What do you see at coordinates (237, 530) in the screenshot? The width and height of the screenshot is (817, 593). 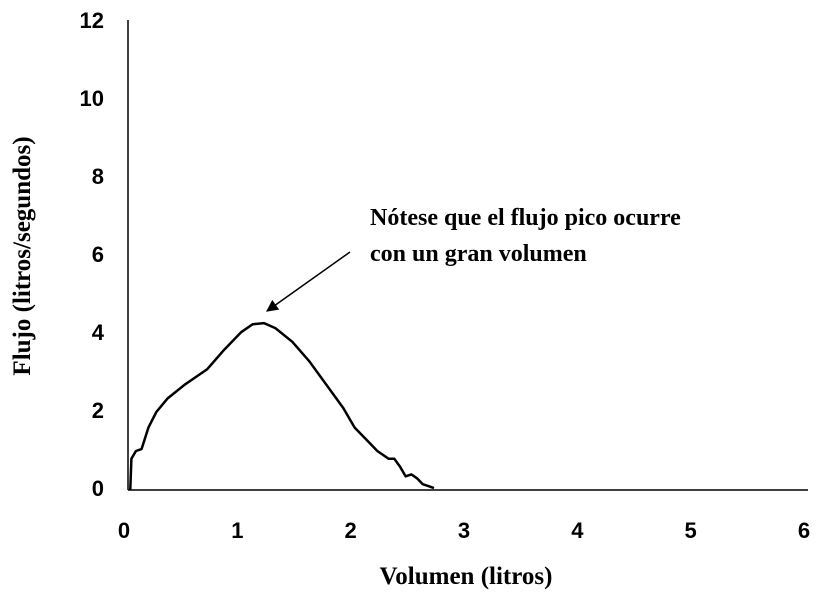 I see `x-tick-label: 1` at bounding box center [237, 530].